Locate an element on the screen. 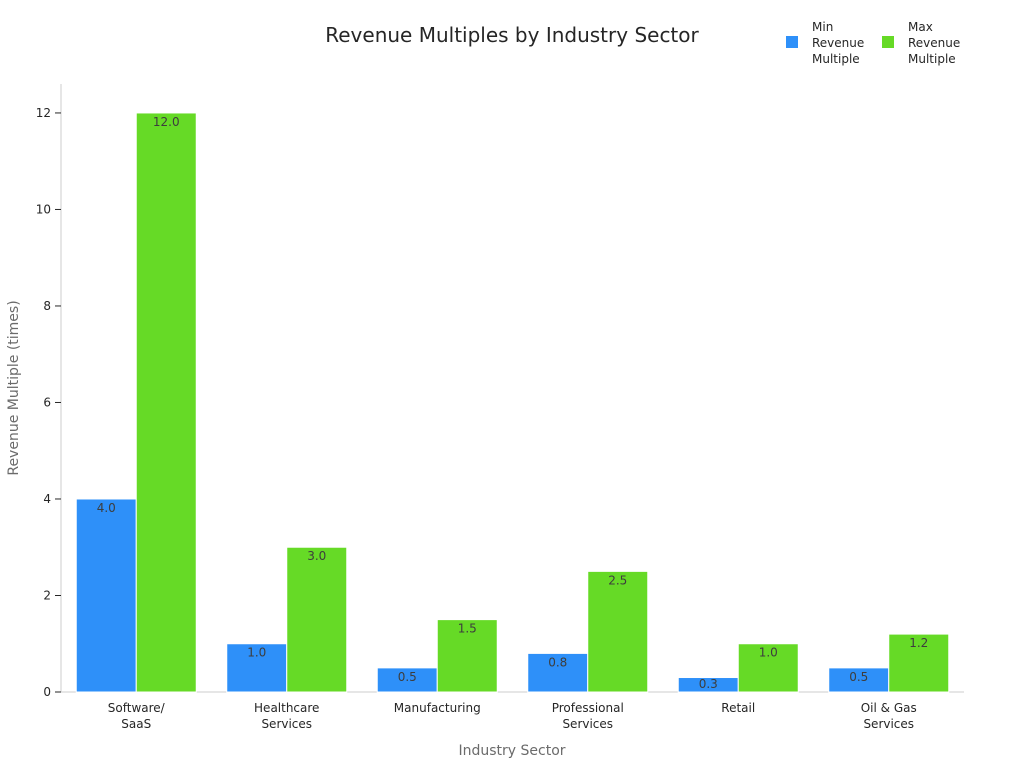  y-axis-label: Revenue Multiple (times) is located at coordinates (14, 387).